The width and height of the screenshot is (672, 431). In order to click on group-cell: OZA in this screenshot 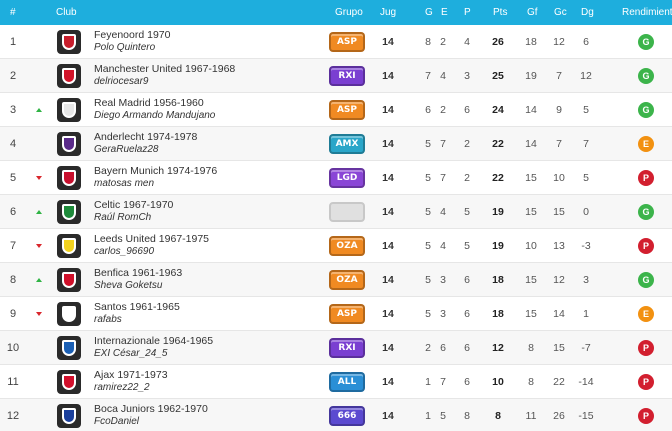, I will do `click(347, 279)`.